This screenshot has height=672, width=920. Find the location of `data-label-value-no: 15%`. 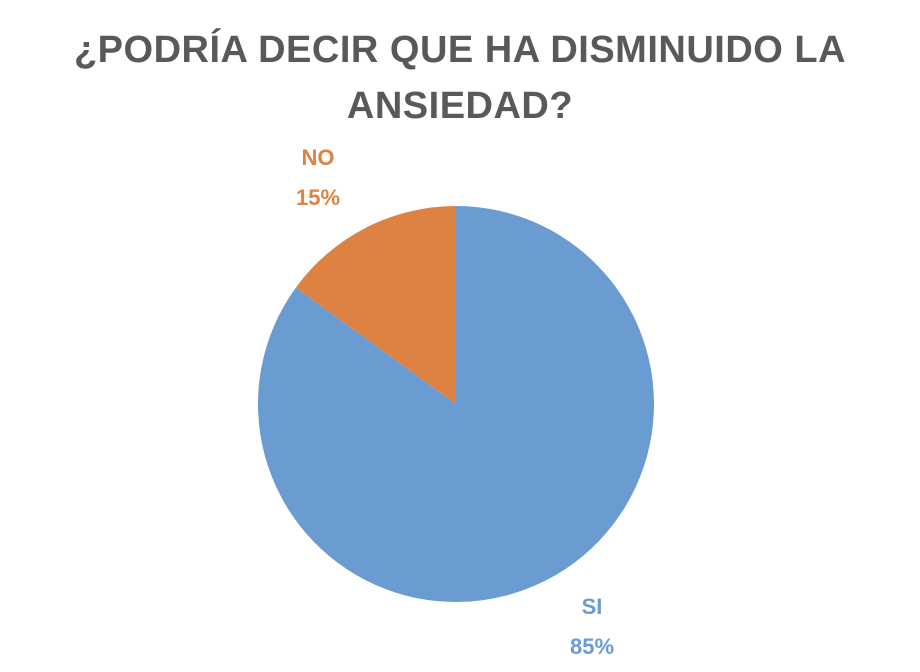

data-label-value-no: 15% is located at coordinates (318, 197).